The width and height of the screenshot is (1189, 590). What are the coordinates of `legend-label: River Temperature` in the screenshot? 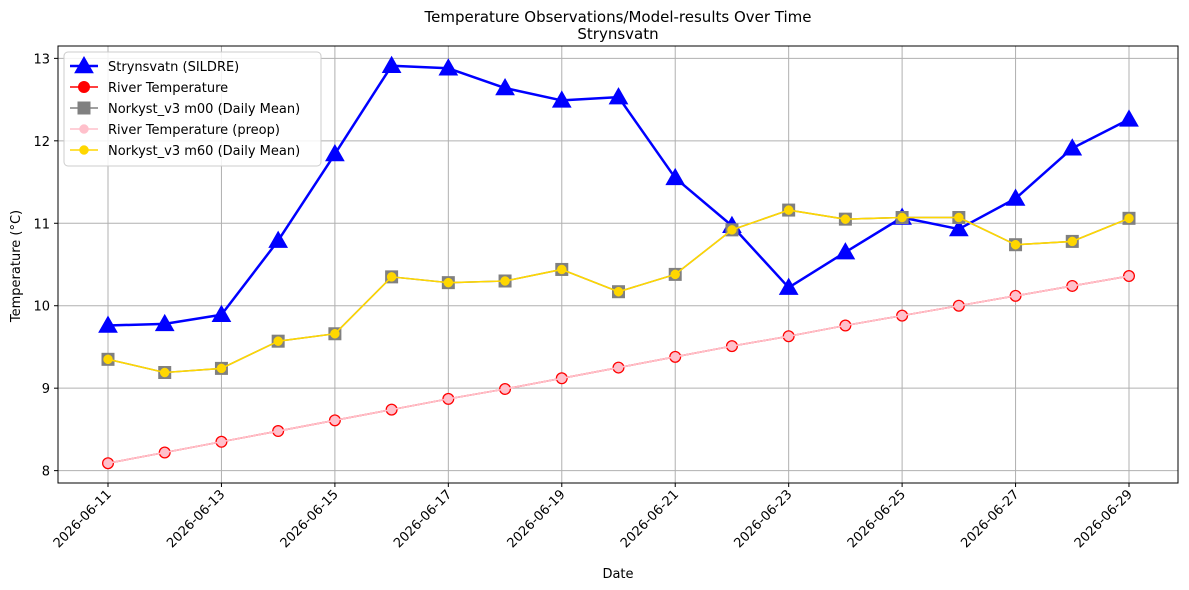 It's located at (168, 88).